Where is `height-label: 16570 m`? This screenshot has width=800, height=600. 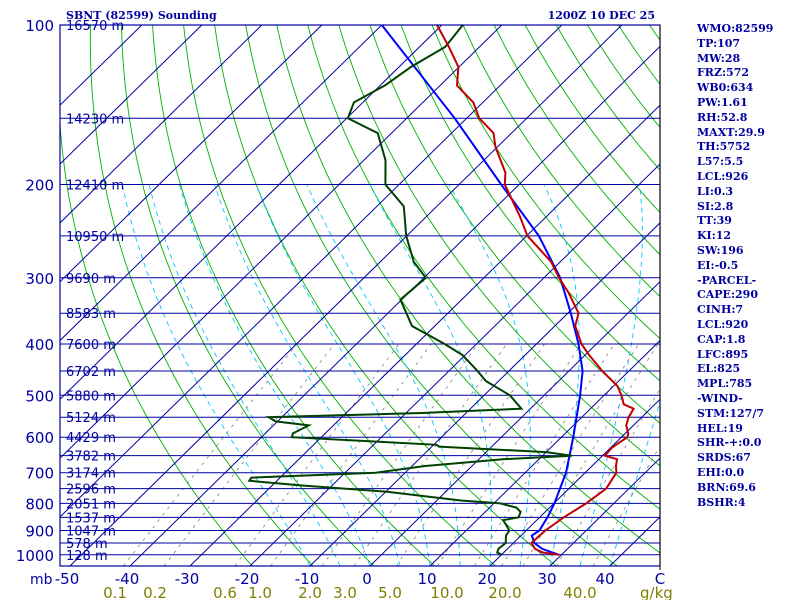 height-label: 16570 m is located at coordinates (95, 26).